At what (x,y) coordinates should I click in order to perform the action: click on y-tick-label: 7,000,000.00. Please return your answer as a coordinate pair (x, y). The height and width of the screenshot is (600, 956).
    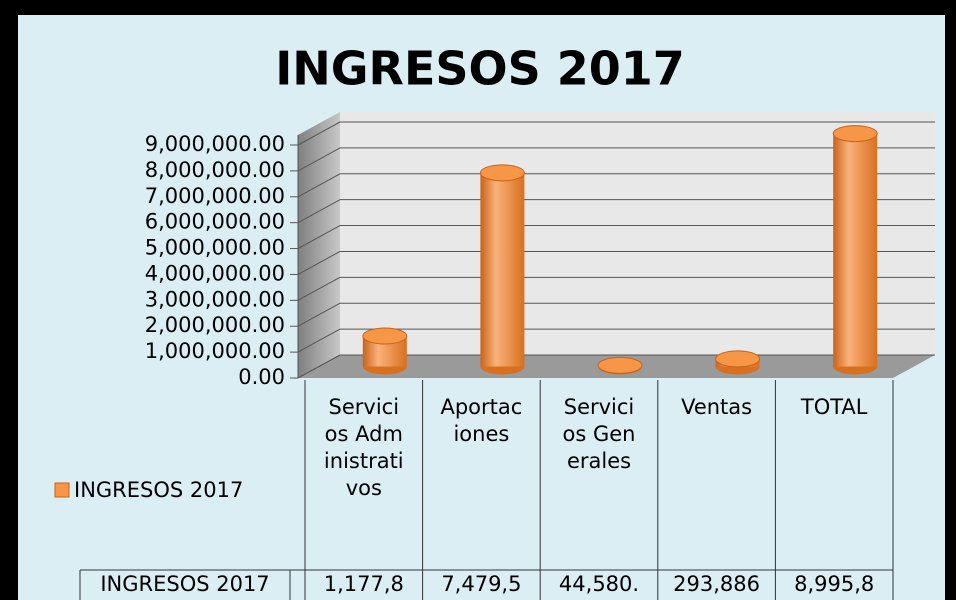
    Looking at the image, I should click on (215, 196).